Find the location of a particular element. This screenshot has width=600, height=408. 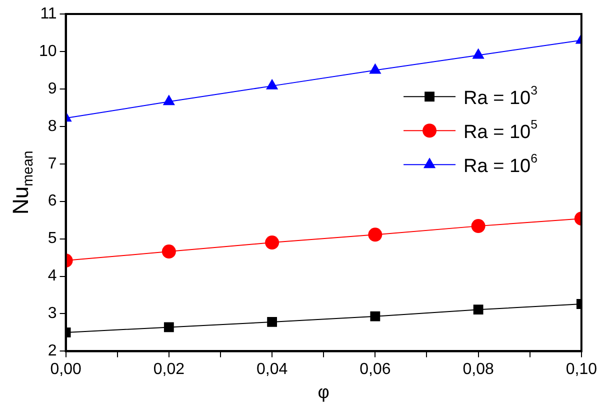

y-tick-label: 3 is located at coordinates (52, 313).